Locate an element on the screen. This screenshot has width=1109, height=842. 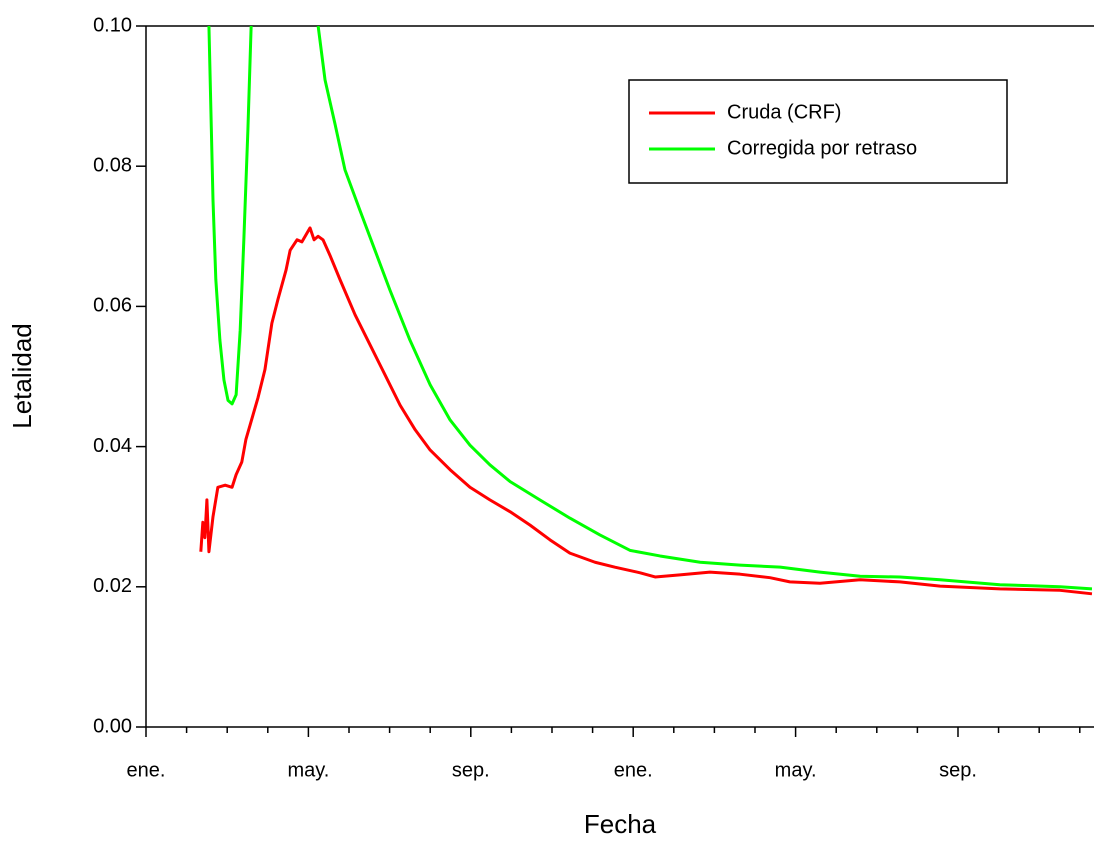
y-tick-label: 0.02 is located at coordinates (112, 586).